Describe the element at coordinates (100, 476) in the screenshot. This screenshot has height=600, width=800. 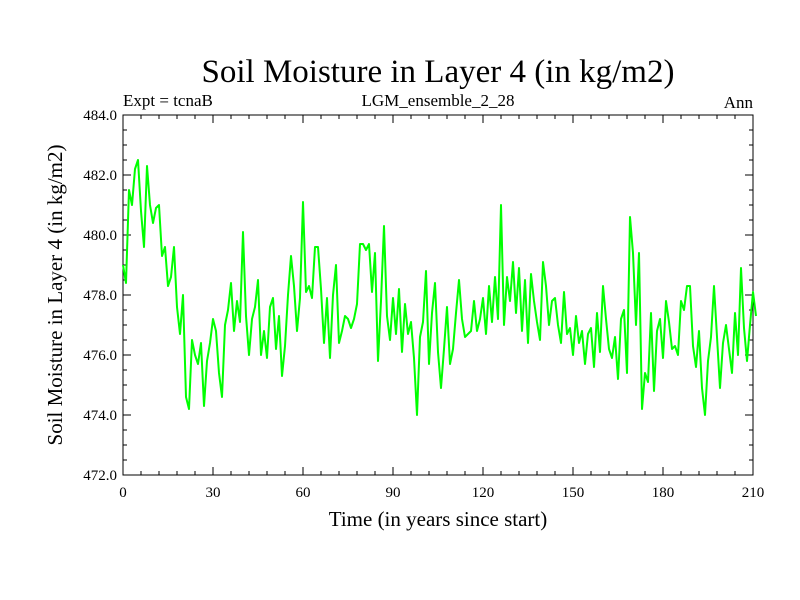
I see `y-tick-label: 472.0` at that location.